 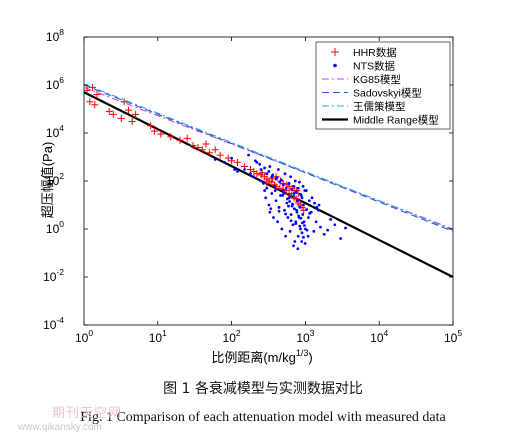 I want to click on y-tick-label: 10⁸, so click(x=55, y=35).